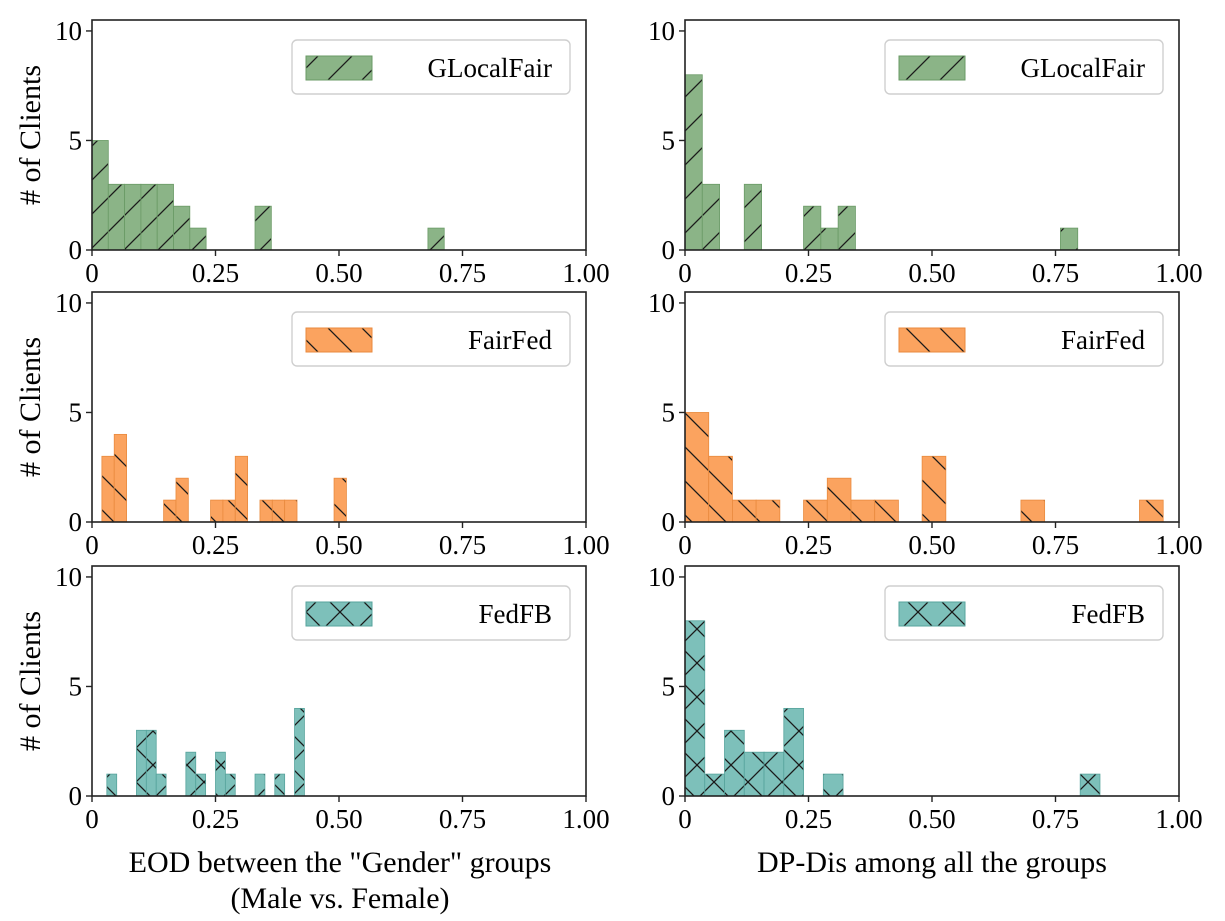  I want to click on histogram-panel-3: 0 0.25 0.50 0.75 1.00 0 5 10 # of Clients FairFed, so click(312, 424).